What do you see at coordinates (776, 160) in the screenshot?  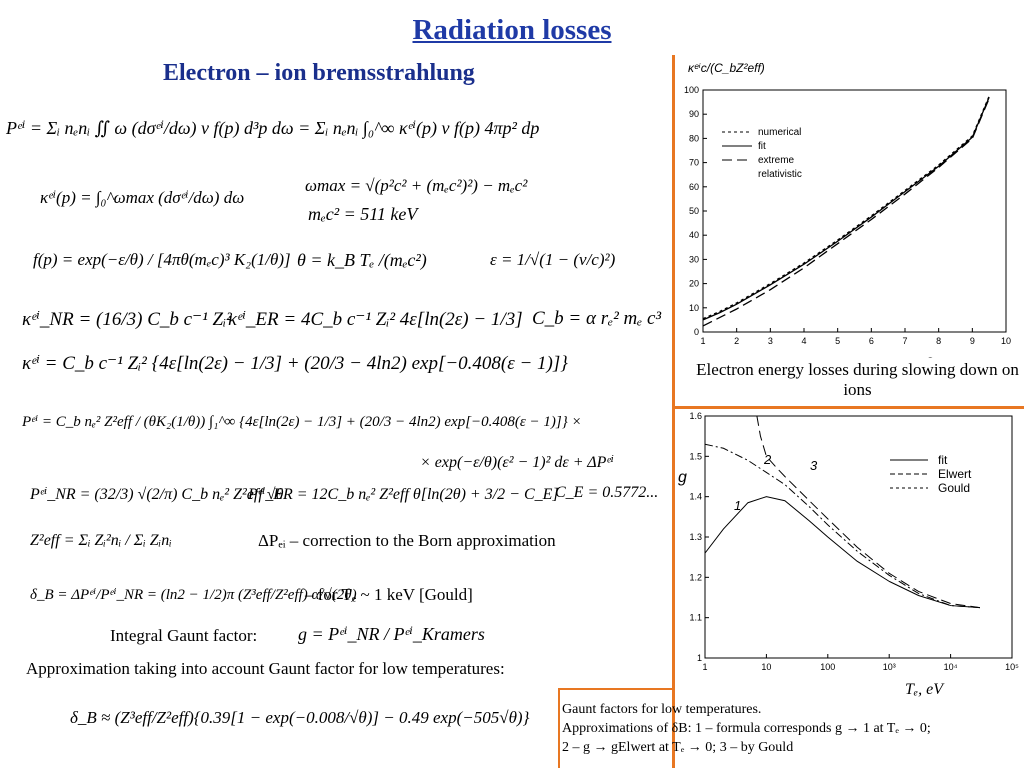 I see `chart1-legend-label: extreme` at bounding box center [776, 160].